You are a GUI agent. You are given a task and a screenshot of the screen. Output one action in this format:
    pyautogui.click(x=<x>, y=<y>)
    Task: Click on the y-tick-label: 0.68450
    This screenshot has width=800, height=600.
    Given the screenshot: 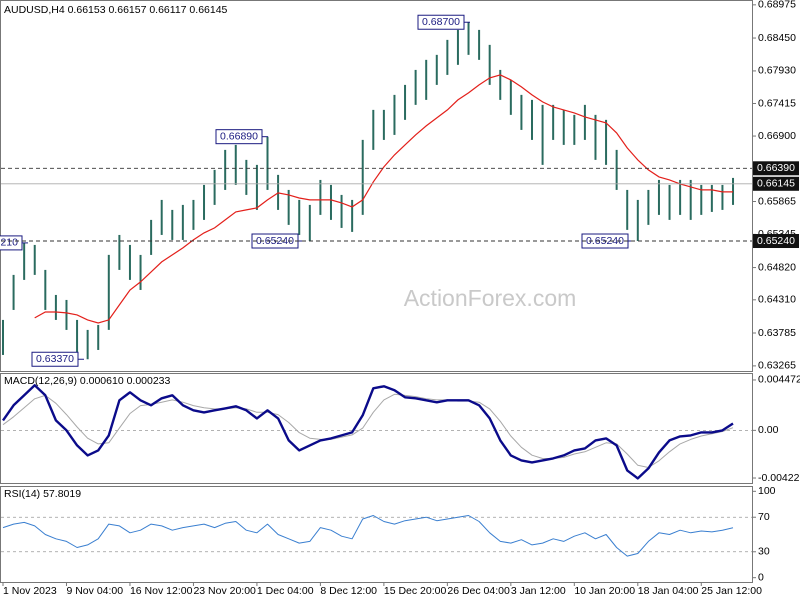 What is the action you would take?
    pyautogui.click(x=777, y=38)
    